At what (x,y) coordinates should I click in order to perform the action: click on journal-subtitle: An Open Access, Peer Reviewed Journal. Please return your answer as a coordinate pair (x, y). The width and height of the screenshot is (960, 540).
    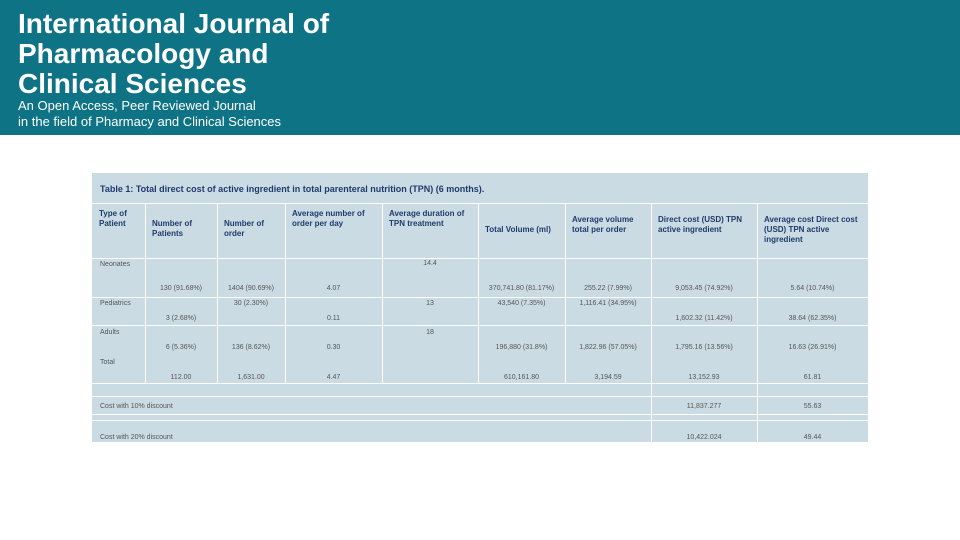
    Looking at the image, I should click on (137, 105).